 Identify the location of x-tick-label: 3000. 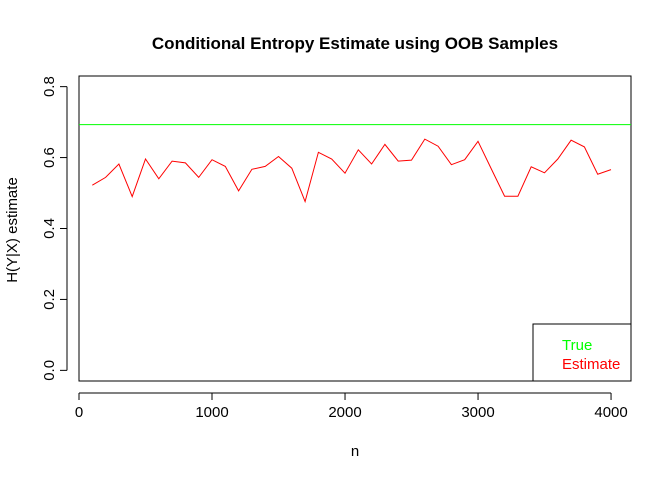
(477, 412).